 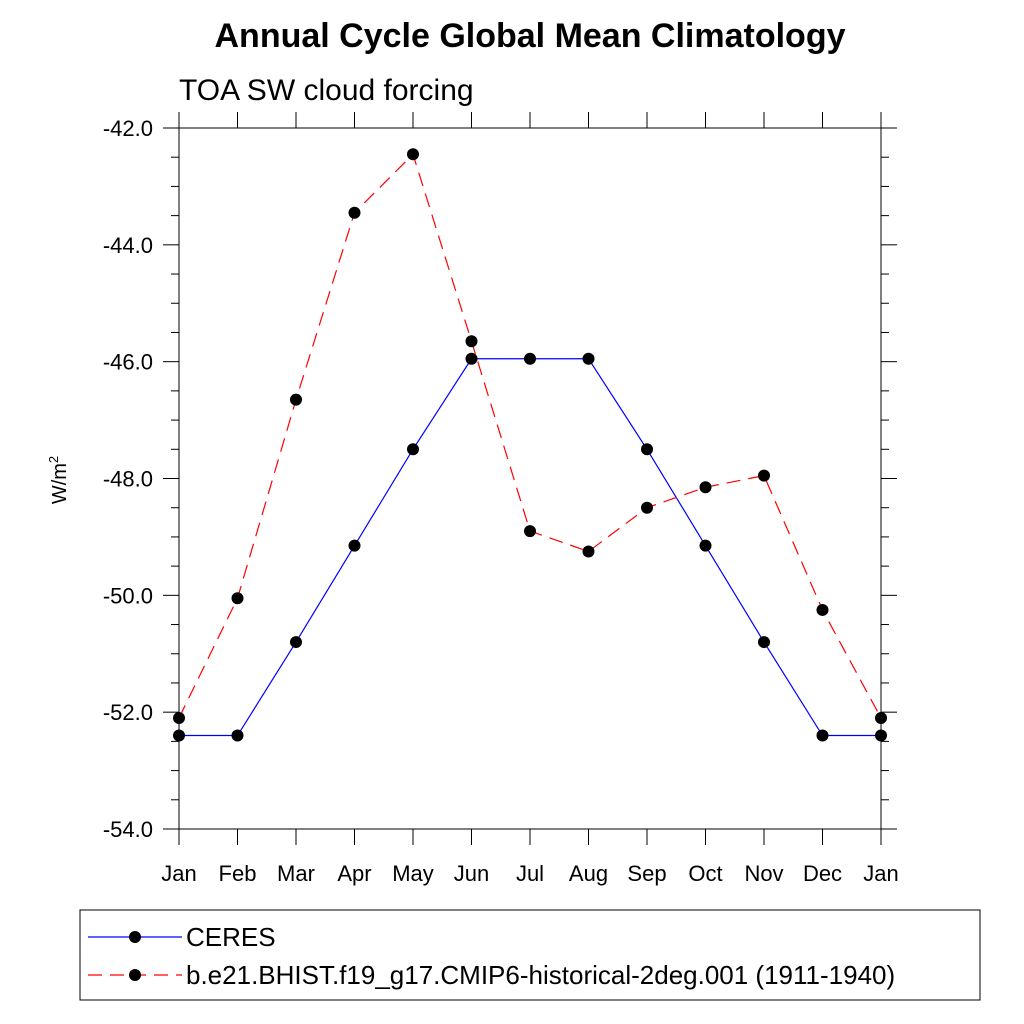 What do you see at coordinates (588, 873) in the screenshot?
I see `x-tick-label: Aug` at bounding box center [588, 873].